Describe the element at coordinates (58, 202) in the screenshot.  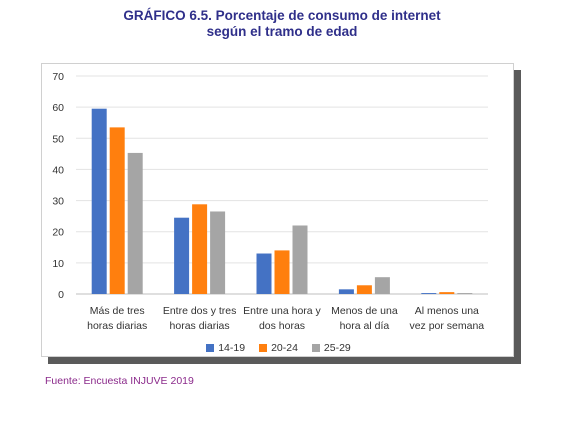
I see `y-tick-label: 30` at that location.